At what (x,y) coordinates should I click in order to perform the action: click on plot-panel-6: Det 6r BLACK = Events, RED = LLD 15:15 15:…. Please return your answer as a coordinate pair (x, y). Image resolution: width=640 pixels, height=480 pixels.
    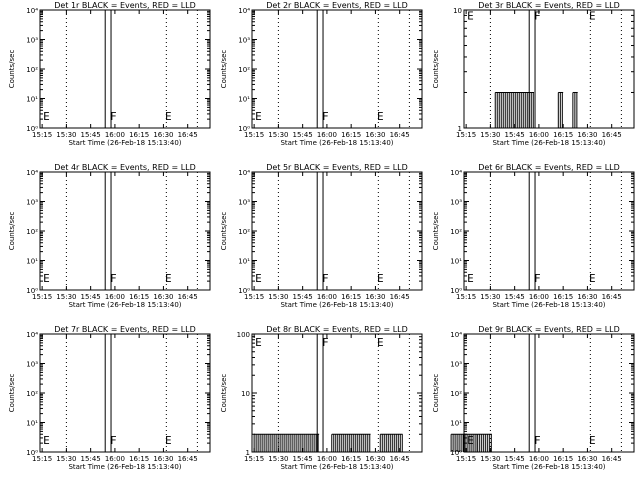
    Looking at the image, I should click on (533, 236).